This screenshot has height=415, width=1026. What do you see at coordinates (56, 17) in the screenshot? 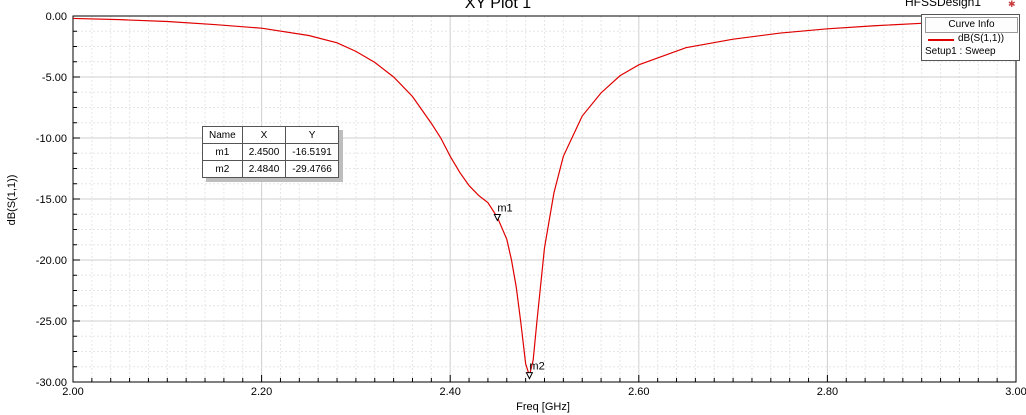
I see `y-tick-label: 0.00` at bounding box center [56, 17].